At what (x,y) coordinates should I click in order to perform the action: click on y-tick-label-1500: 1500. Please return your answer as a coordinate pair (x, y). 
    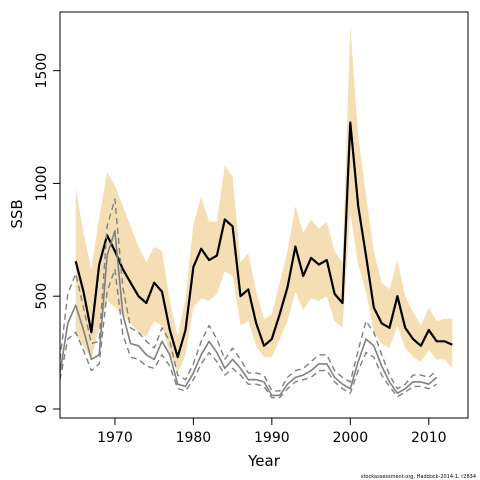
    Looking at the image, I should click on (42, 71).